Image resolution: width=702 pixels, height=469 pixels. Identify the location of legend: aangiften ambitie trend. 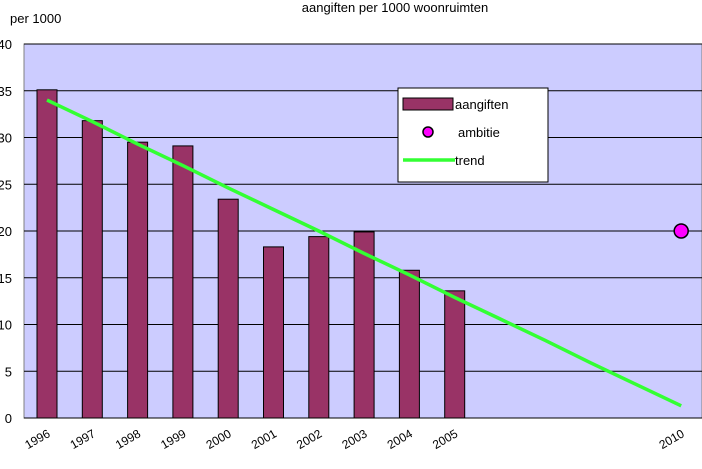
(473, 135).